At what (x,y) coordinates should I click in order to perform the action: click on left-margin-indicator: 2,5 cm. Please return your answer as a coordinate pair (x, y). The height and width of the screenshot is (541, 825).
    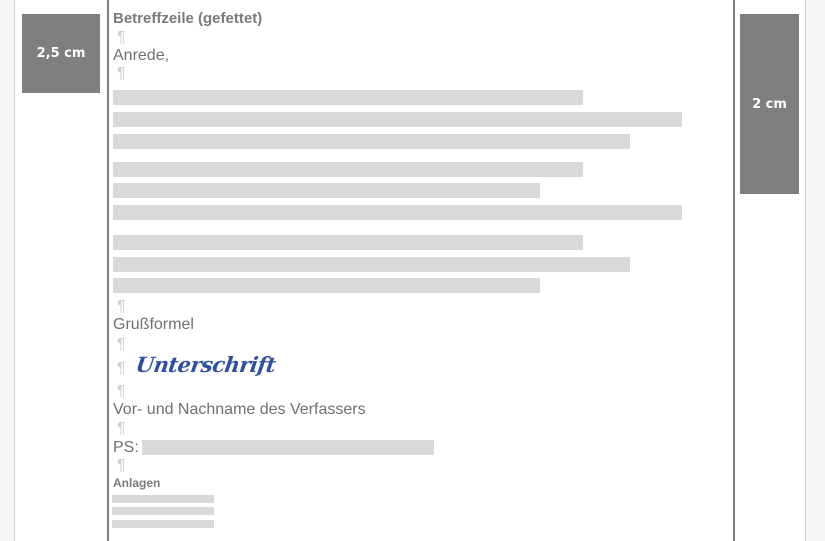
    Looking at the image, I should click on (61, 53).